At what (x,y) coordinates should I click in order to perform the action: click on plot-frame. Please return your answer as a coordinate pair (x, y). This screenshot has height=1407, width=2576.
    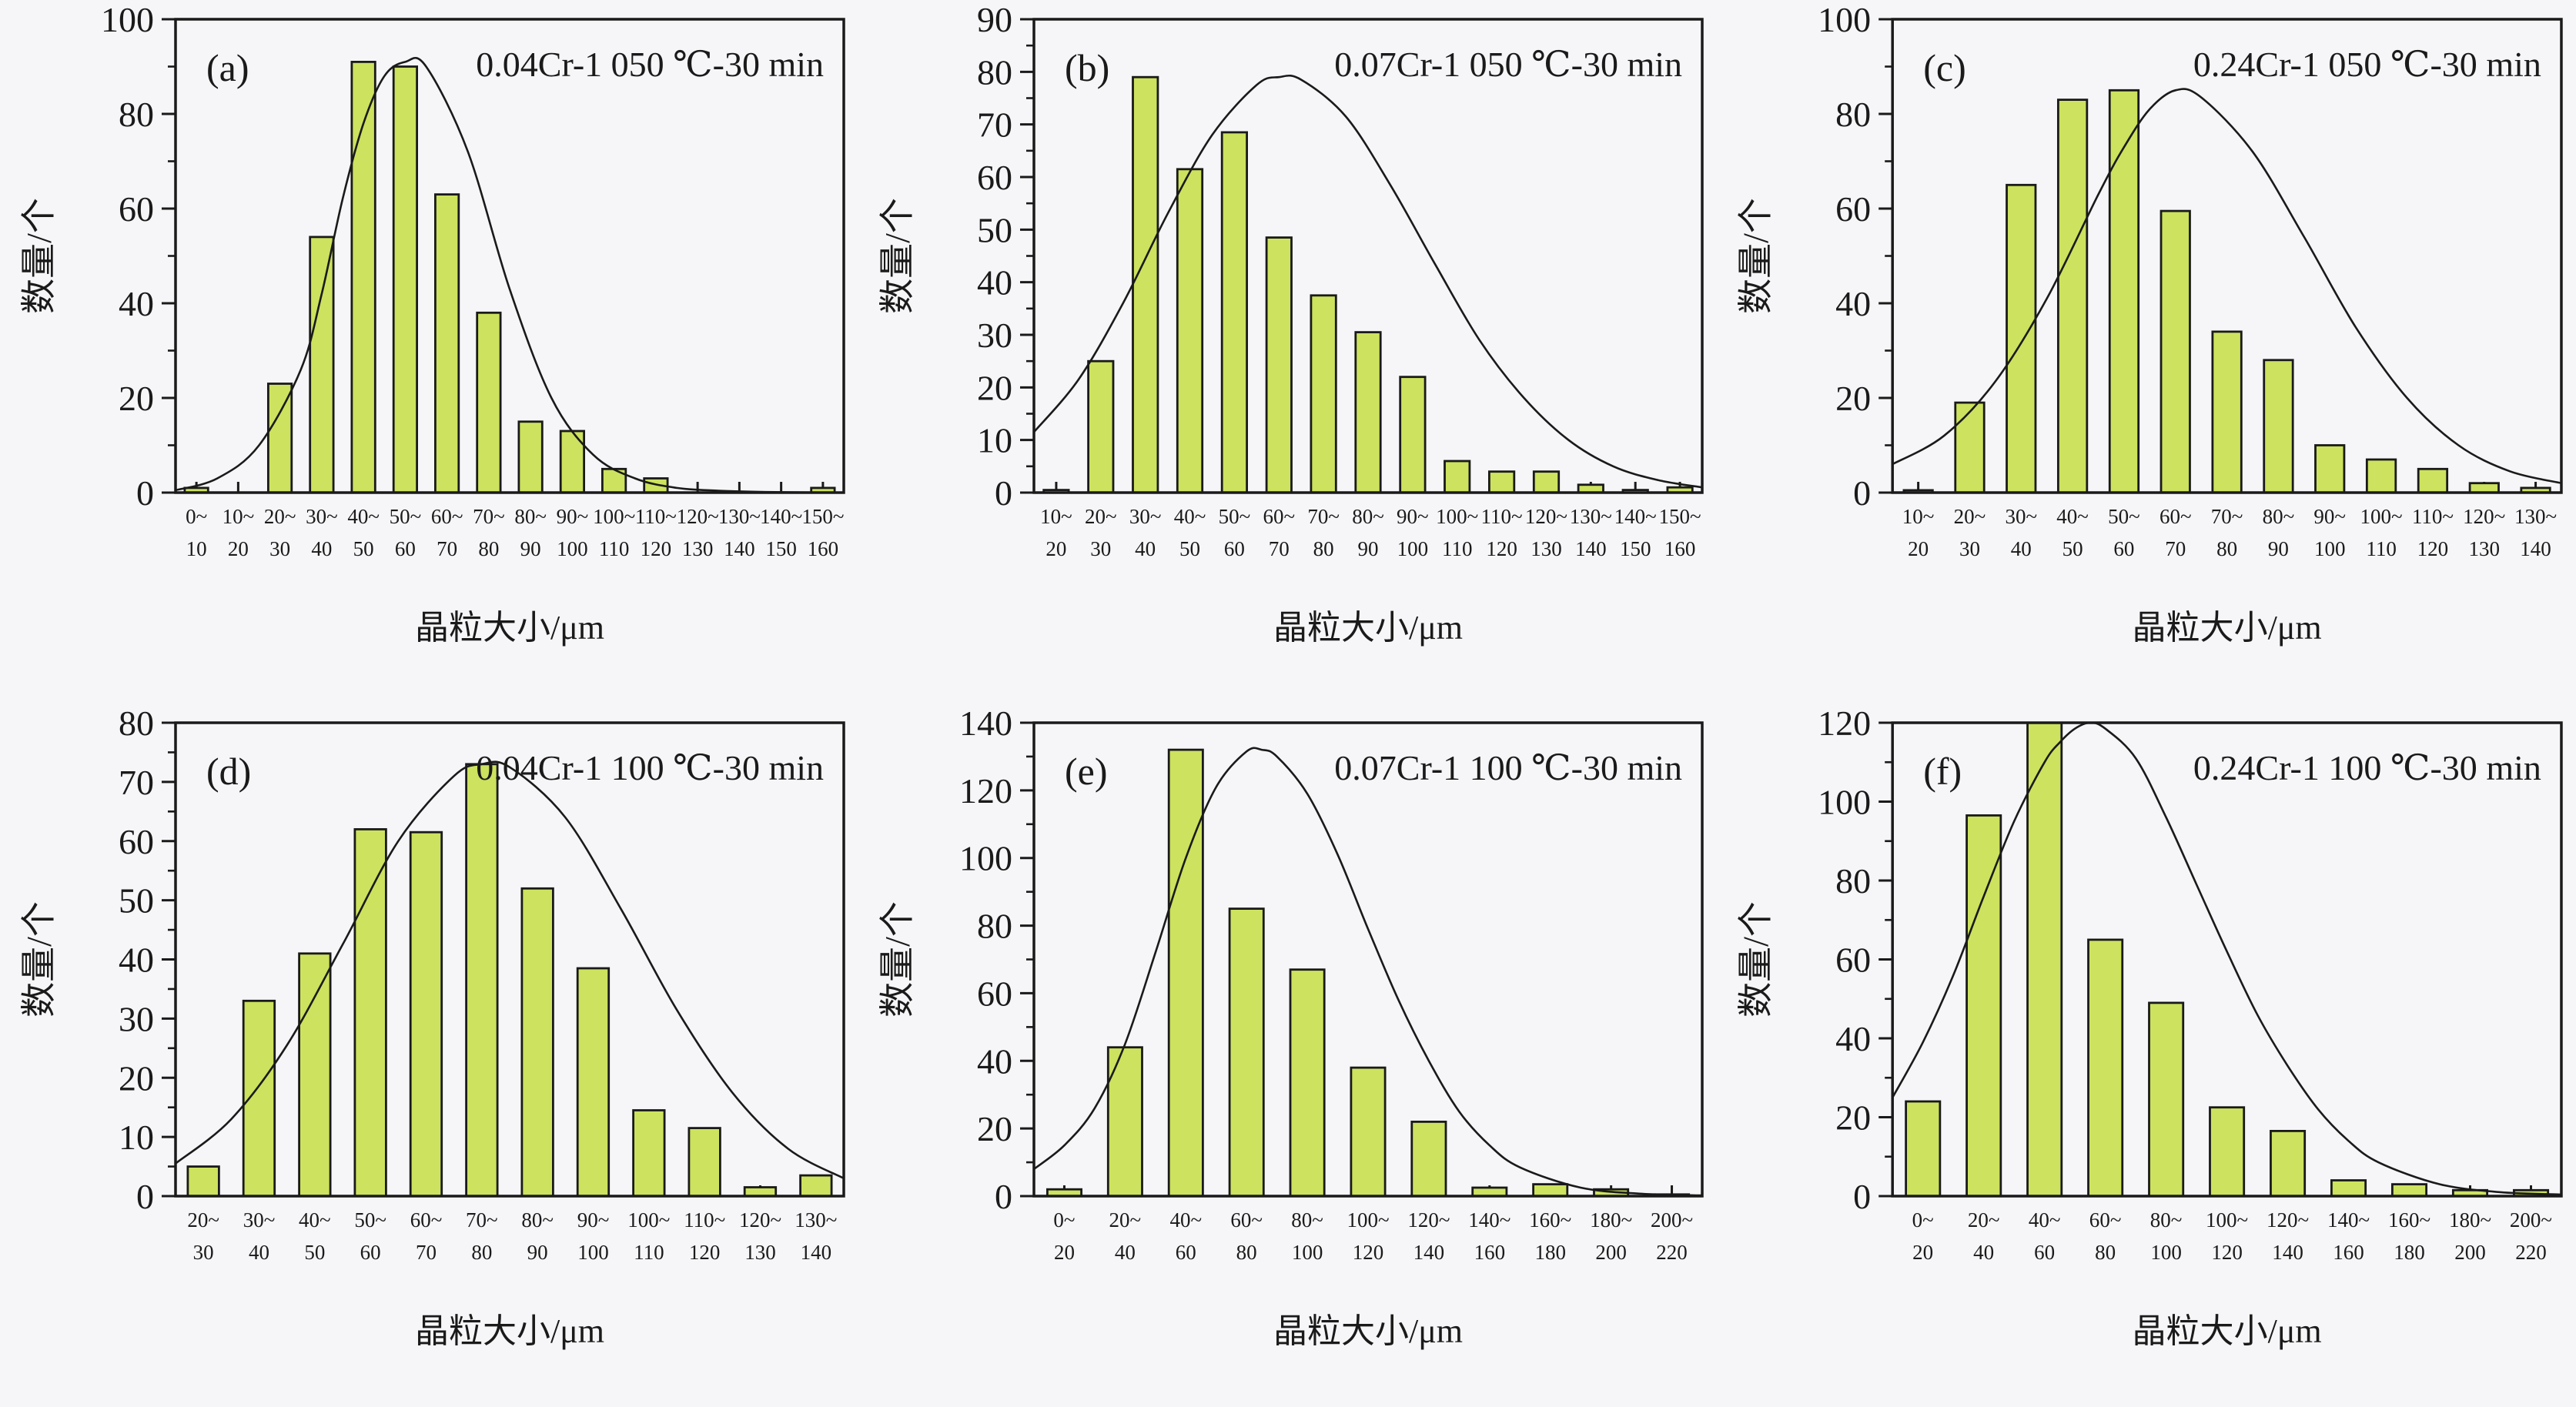
    Looking at the image, I should click on (2227, 959).